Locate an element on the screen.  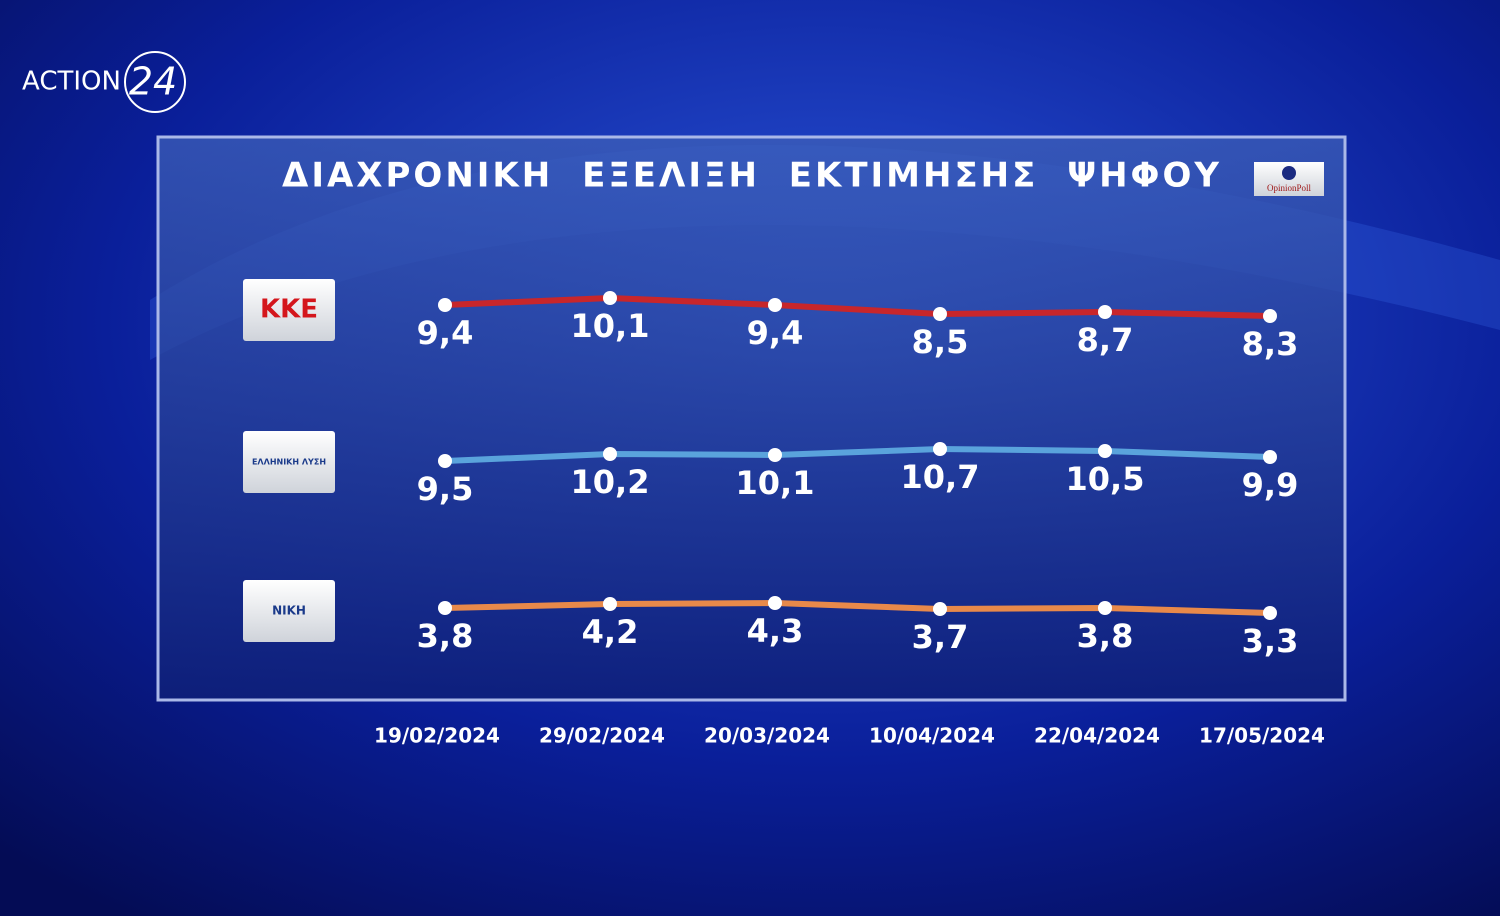
data-label: 3,3 is located at coordinates (1270, 641).